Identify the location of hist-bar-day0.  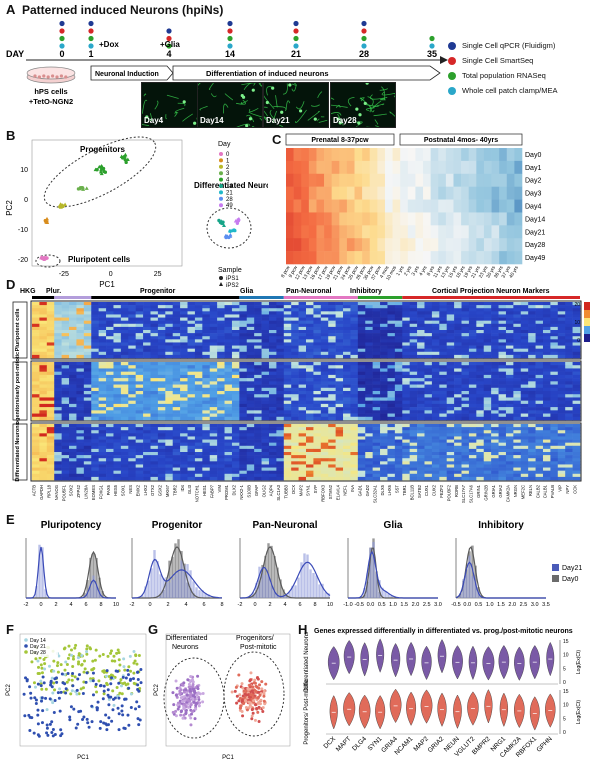
(277, 582).